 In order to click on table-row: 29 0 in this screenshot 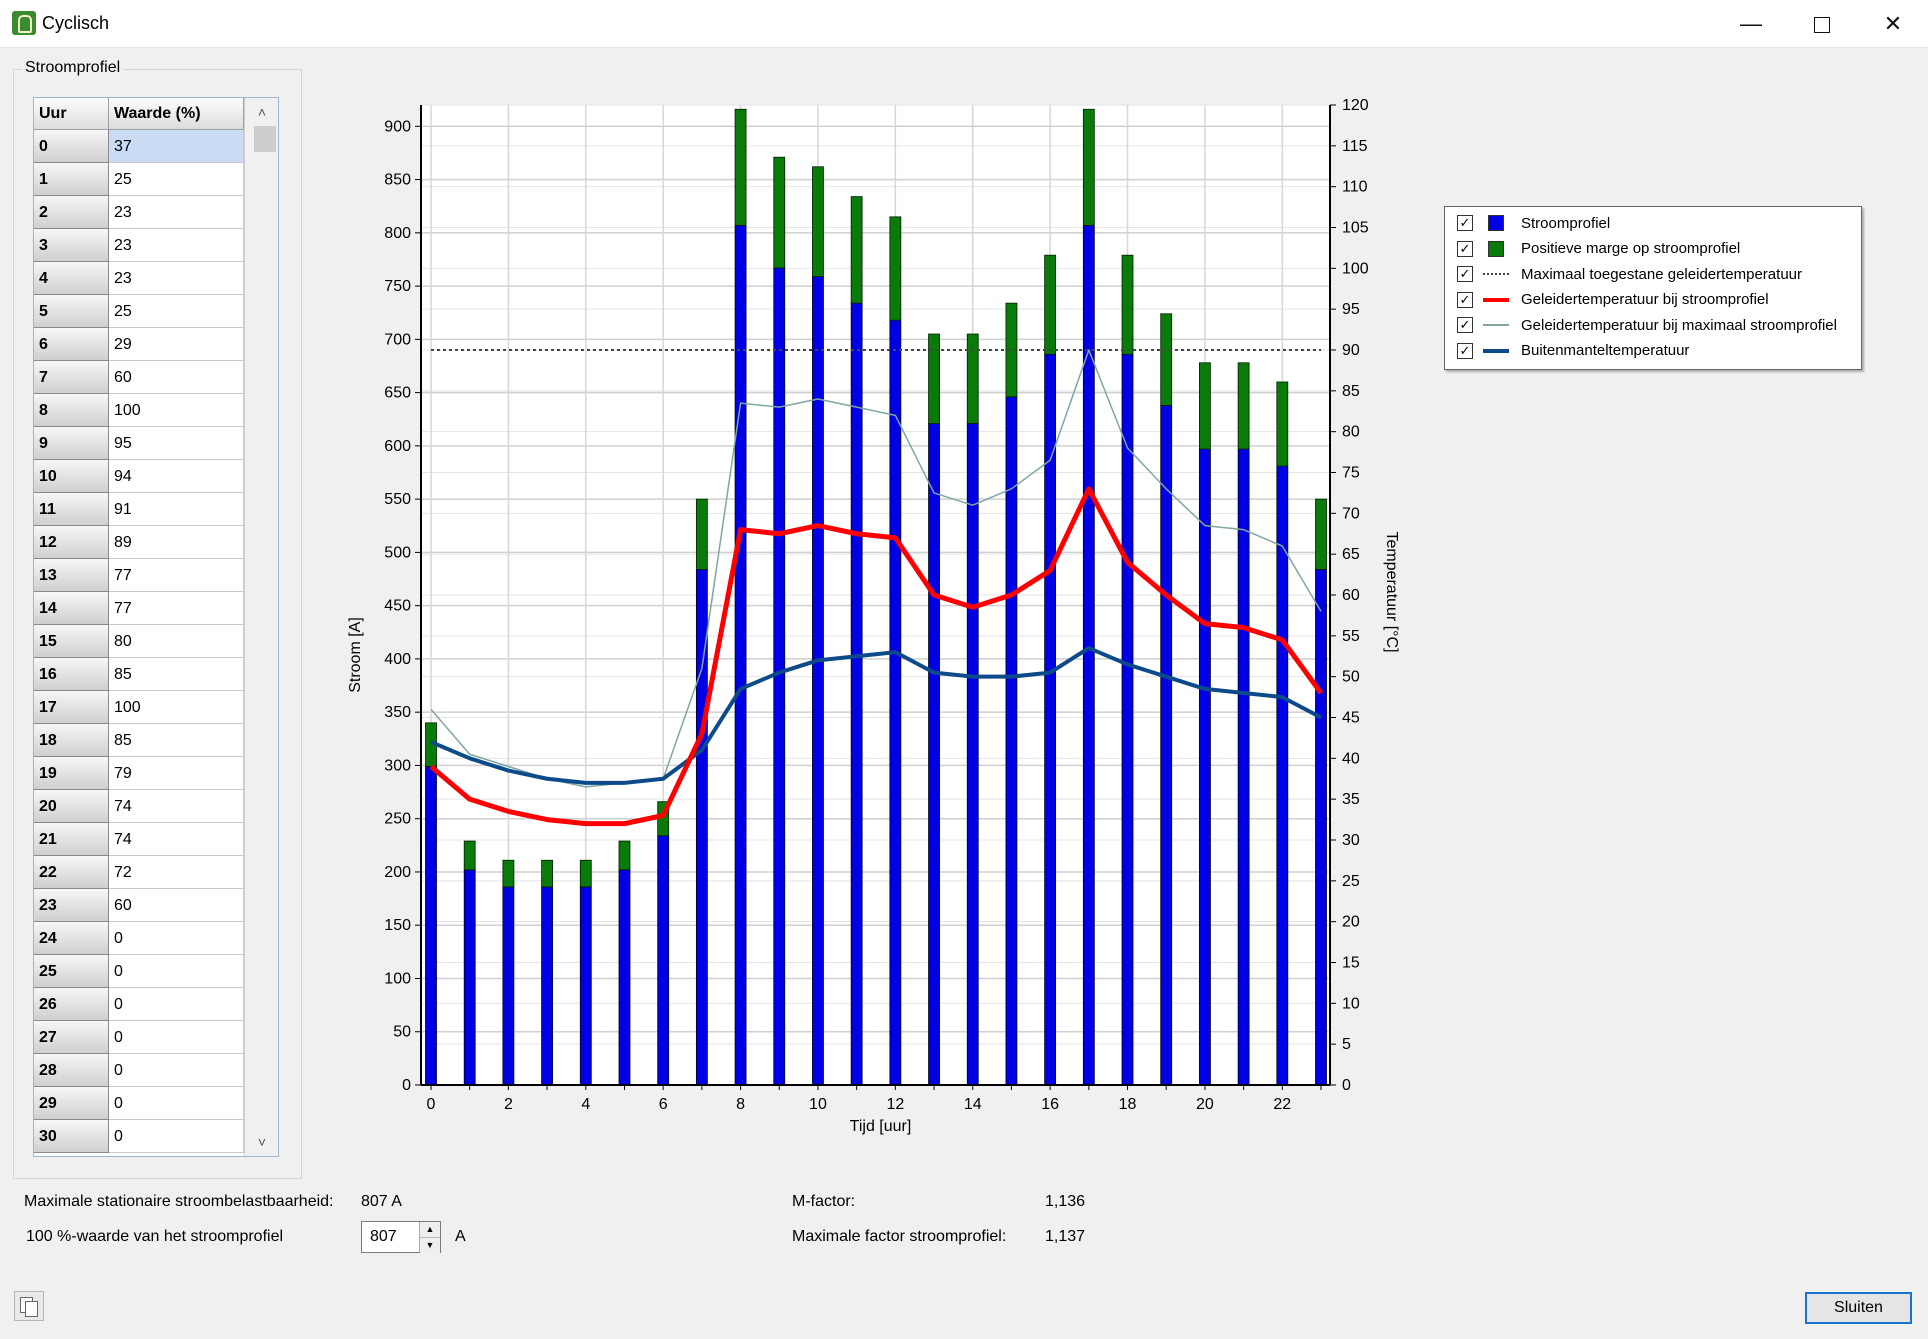, I will do `click(139, 1103)`.